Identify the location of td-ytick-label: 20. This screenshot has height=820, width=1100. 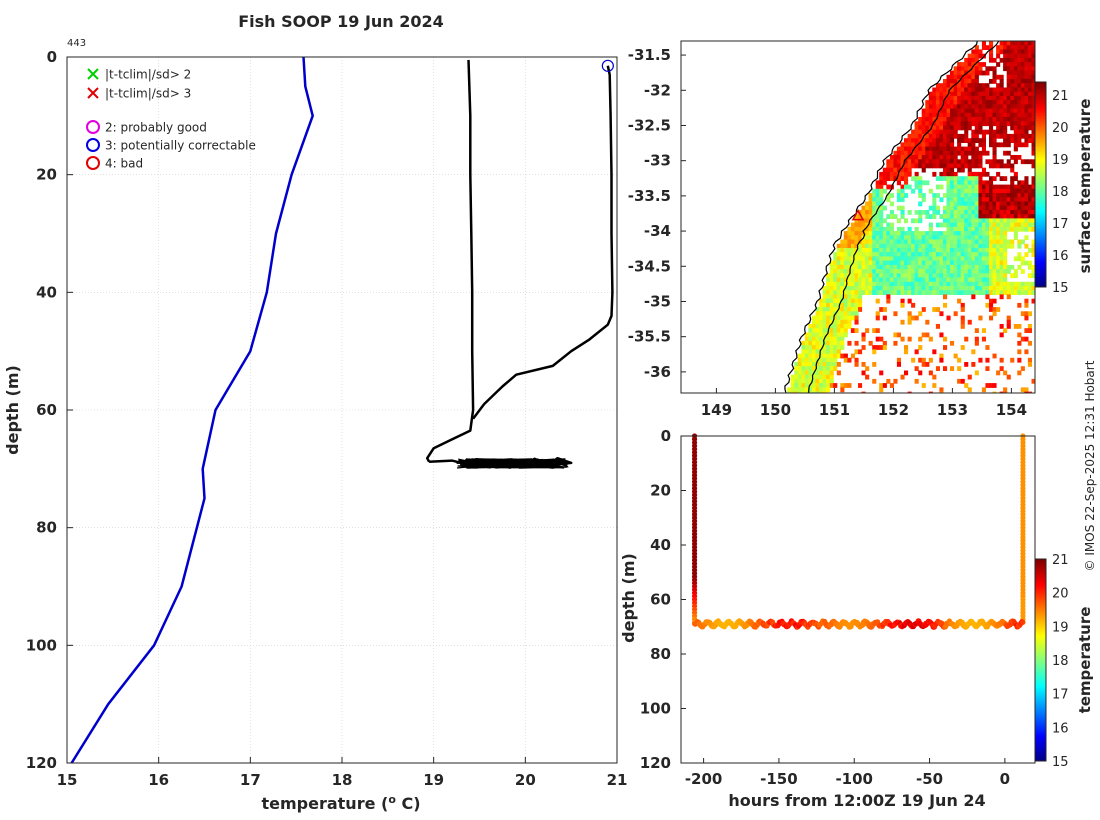
(660, 491).